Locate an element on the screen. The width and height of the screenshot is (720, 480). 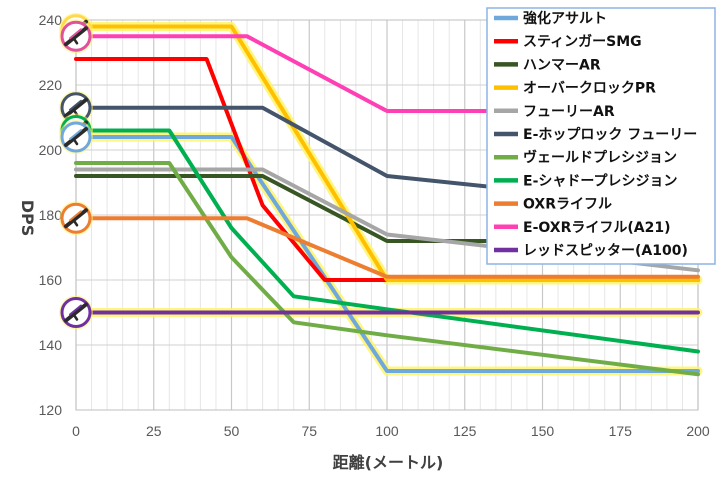
x-axis-title: 距離(メートル) is located at coordinates (388, 462).